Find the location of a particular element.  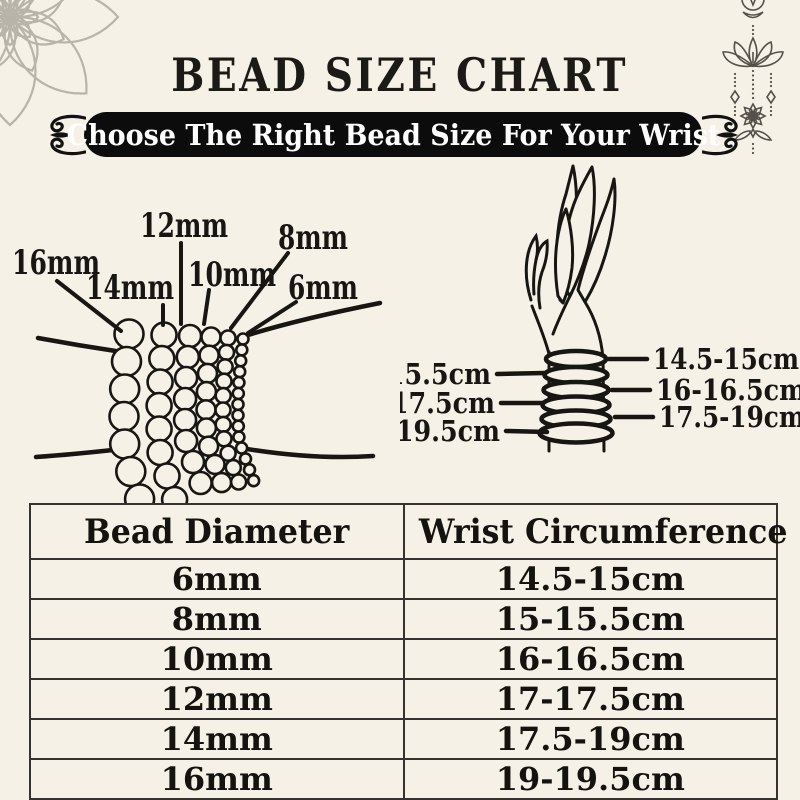

mandala-flower-icon is located at coordinates (60, 63).